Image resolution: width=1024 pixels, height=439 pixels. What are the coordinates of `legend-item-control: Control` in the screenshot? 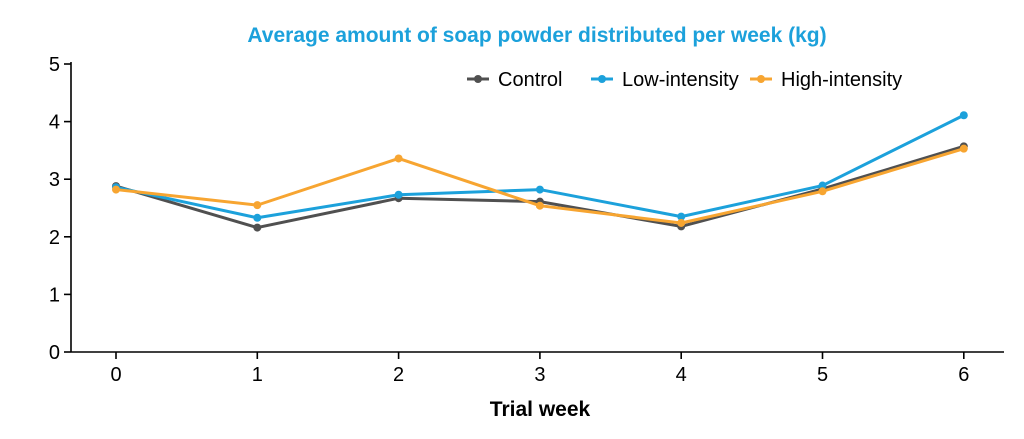 It's located at (514, 80).